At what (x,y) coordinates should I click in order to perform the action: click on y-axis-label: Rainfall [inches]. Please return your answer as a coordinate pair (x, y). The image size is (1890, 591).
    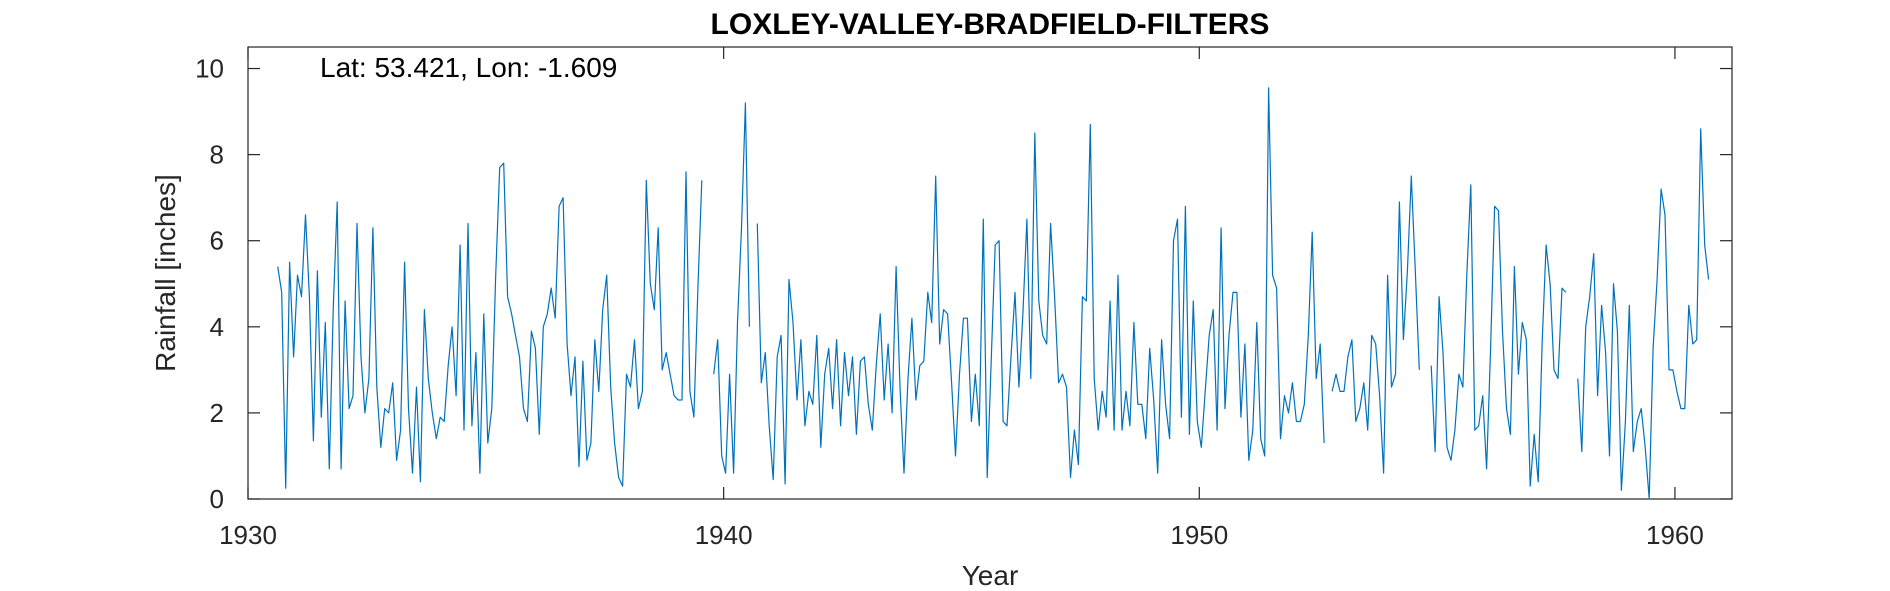
    Looking at the image, I should click on (165, 273).